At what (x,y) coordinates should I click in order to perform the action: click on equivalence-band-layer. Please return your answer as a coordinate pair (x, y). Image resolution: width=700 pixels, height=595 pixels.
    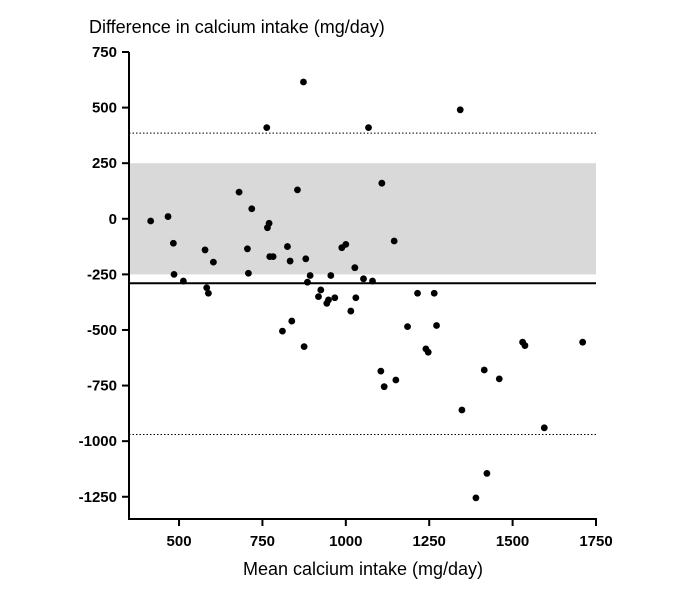
    Looking at the image, I should click on (362, 219).